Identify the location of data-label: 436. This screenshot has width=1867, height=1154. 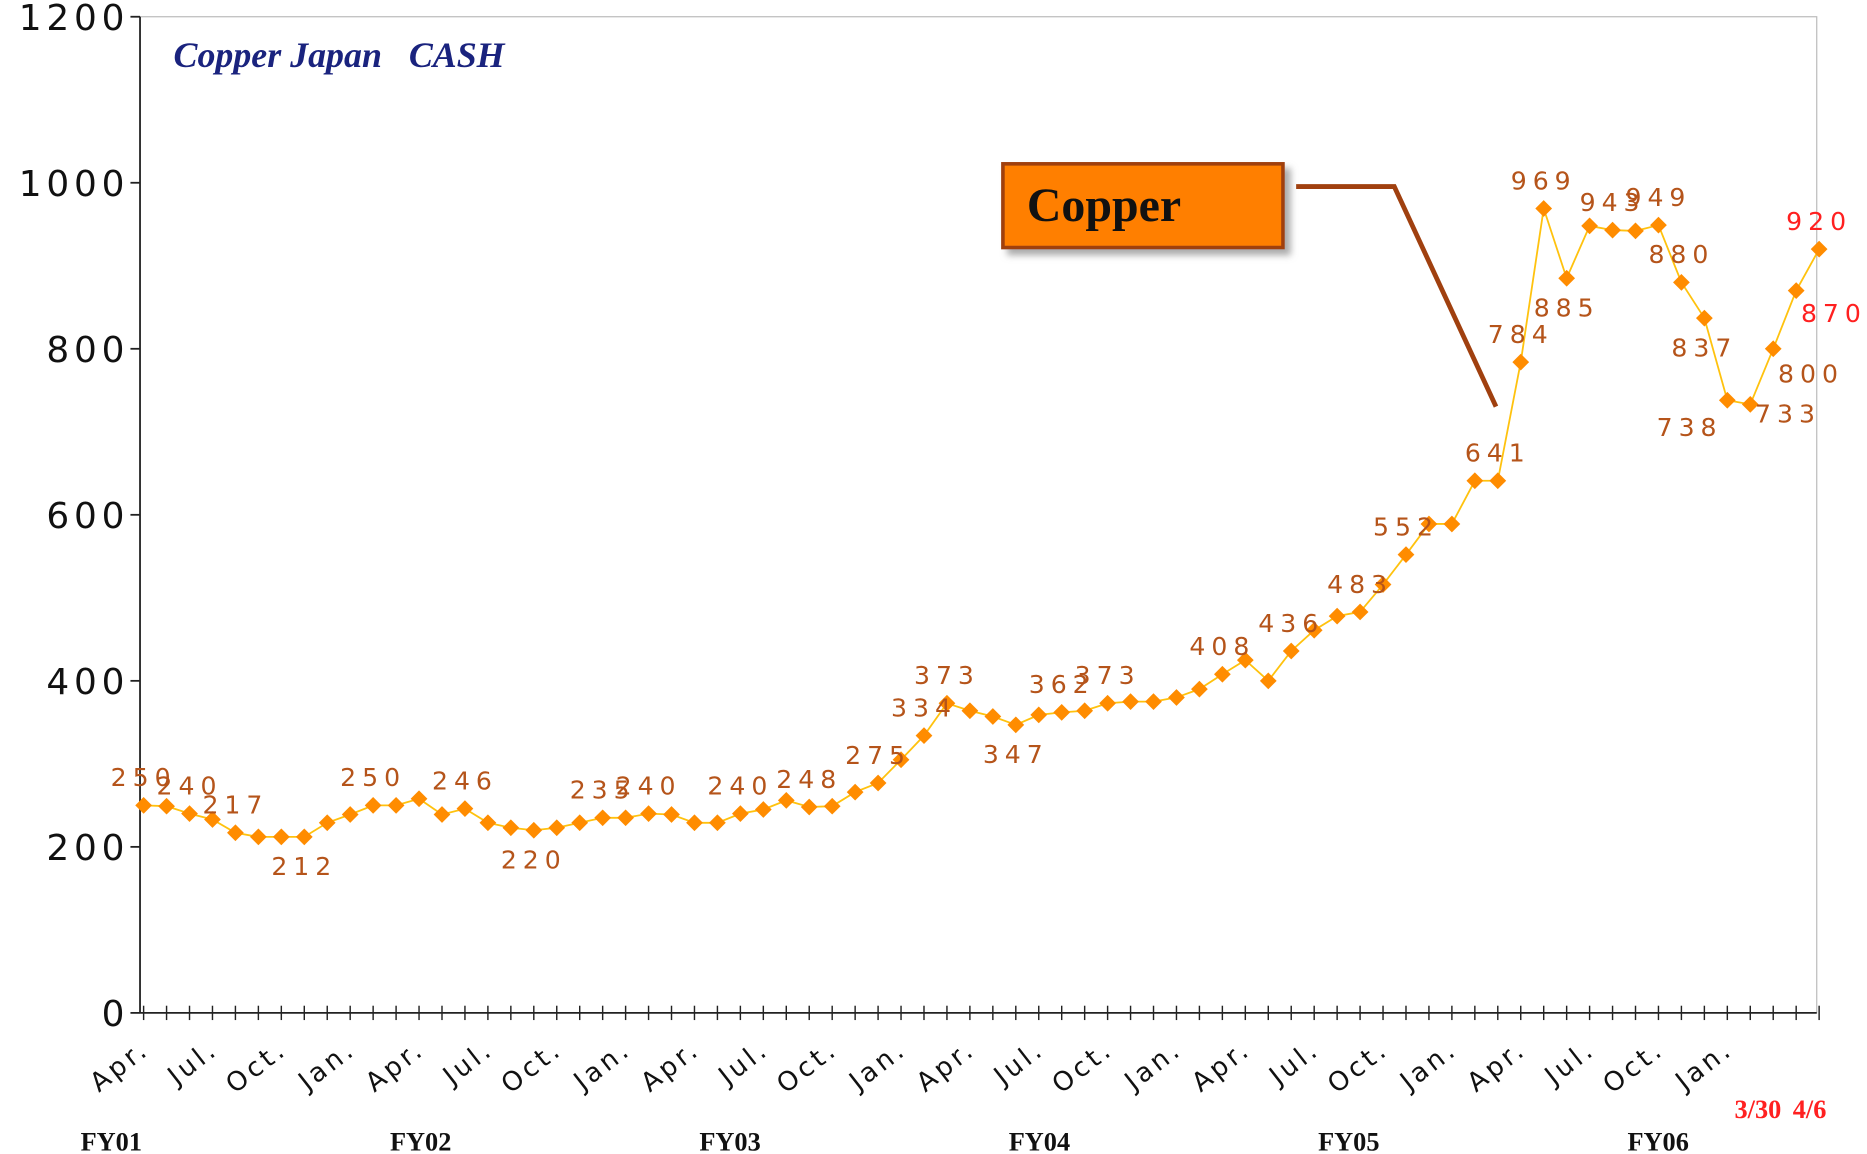
(1291, 623).